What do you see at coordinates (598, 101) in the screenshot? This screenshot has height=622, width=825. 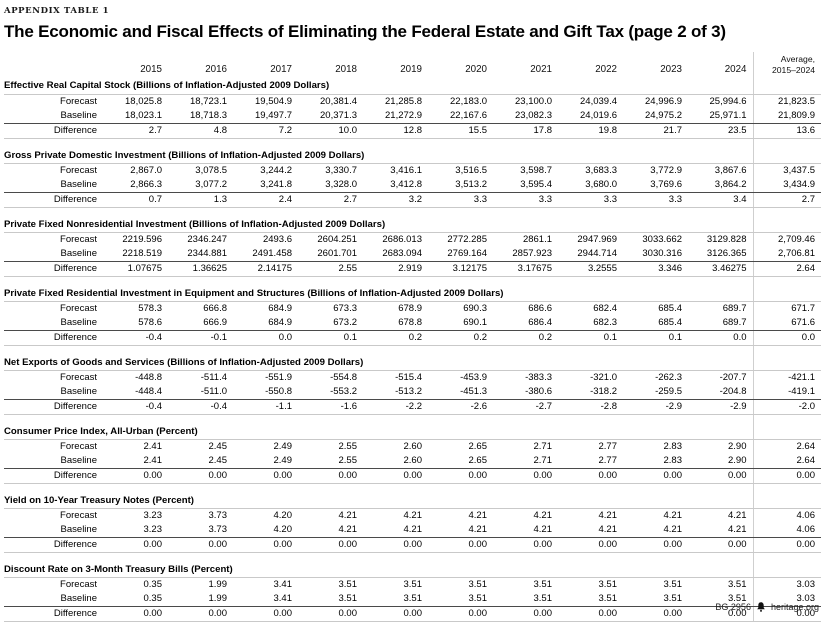 I see `value-cell: 24,039.4` at bounding box center [598, 101].